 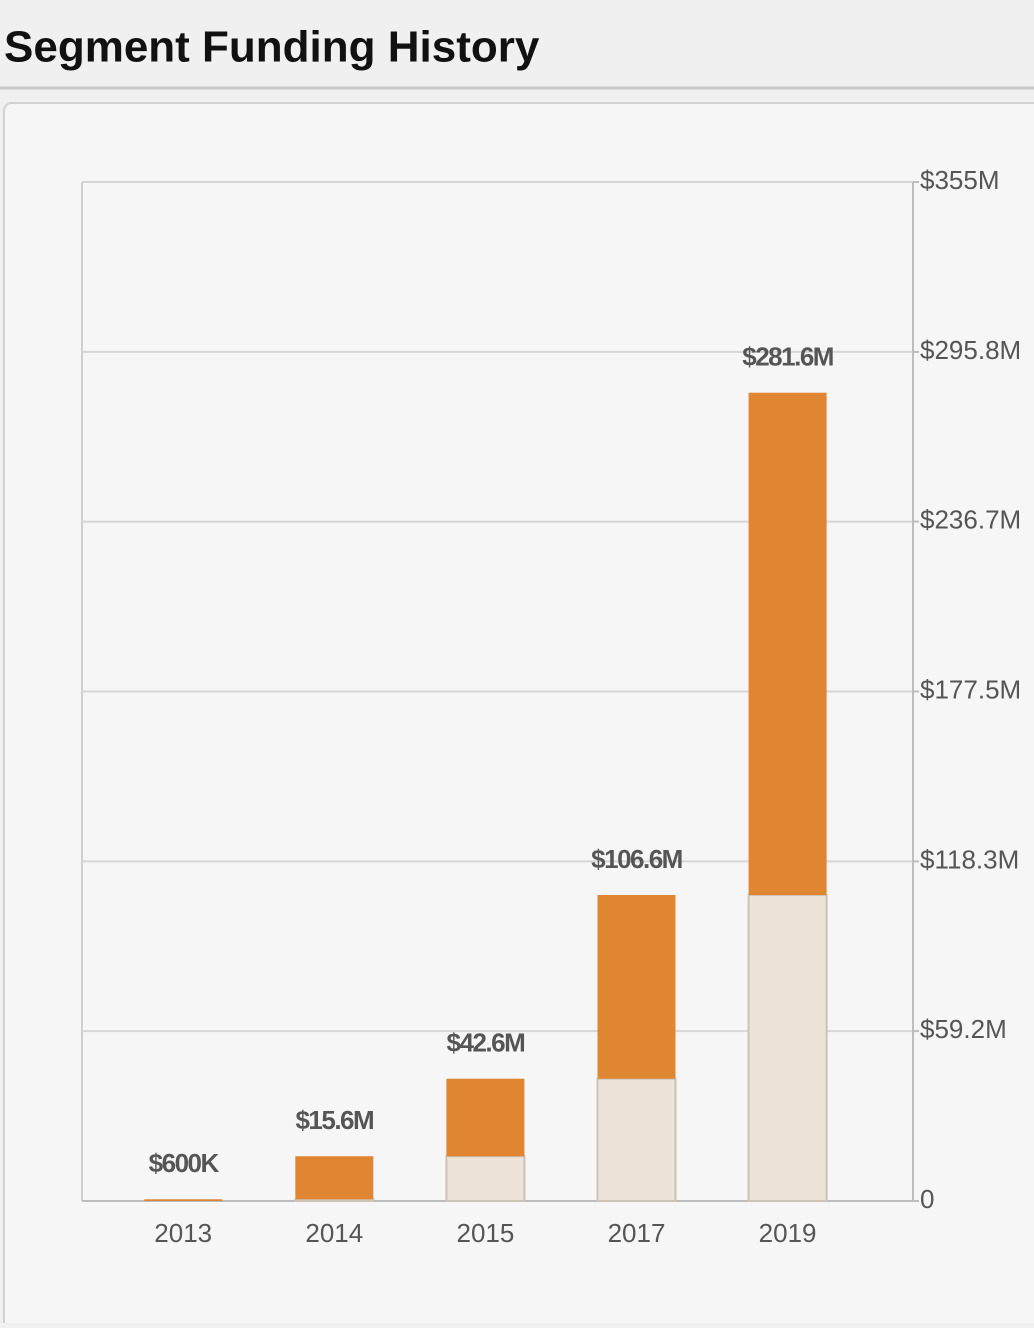 I want to click on y-tick-label: $236.7M, so click(x=970, y=519).